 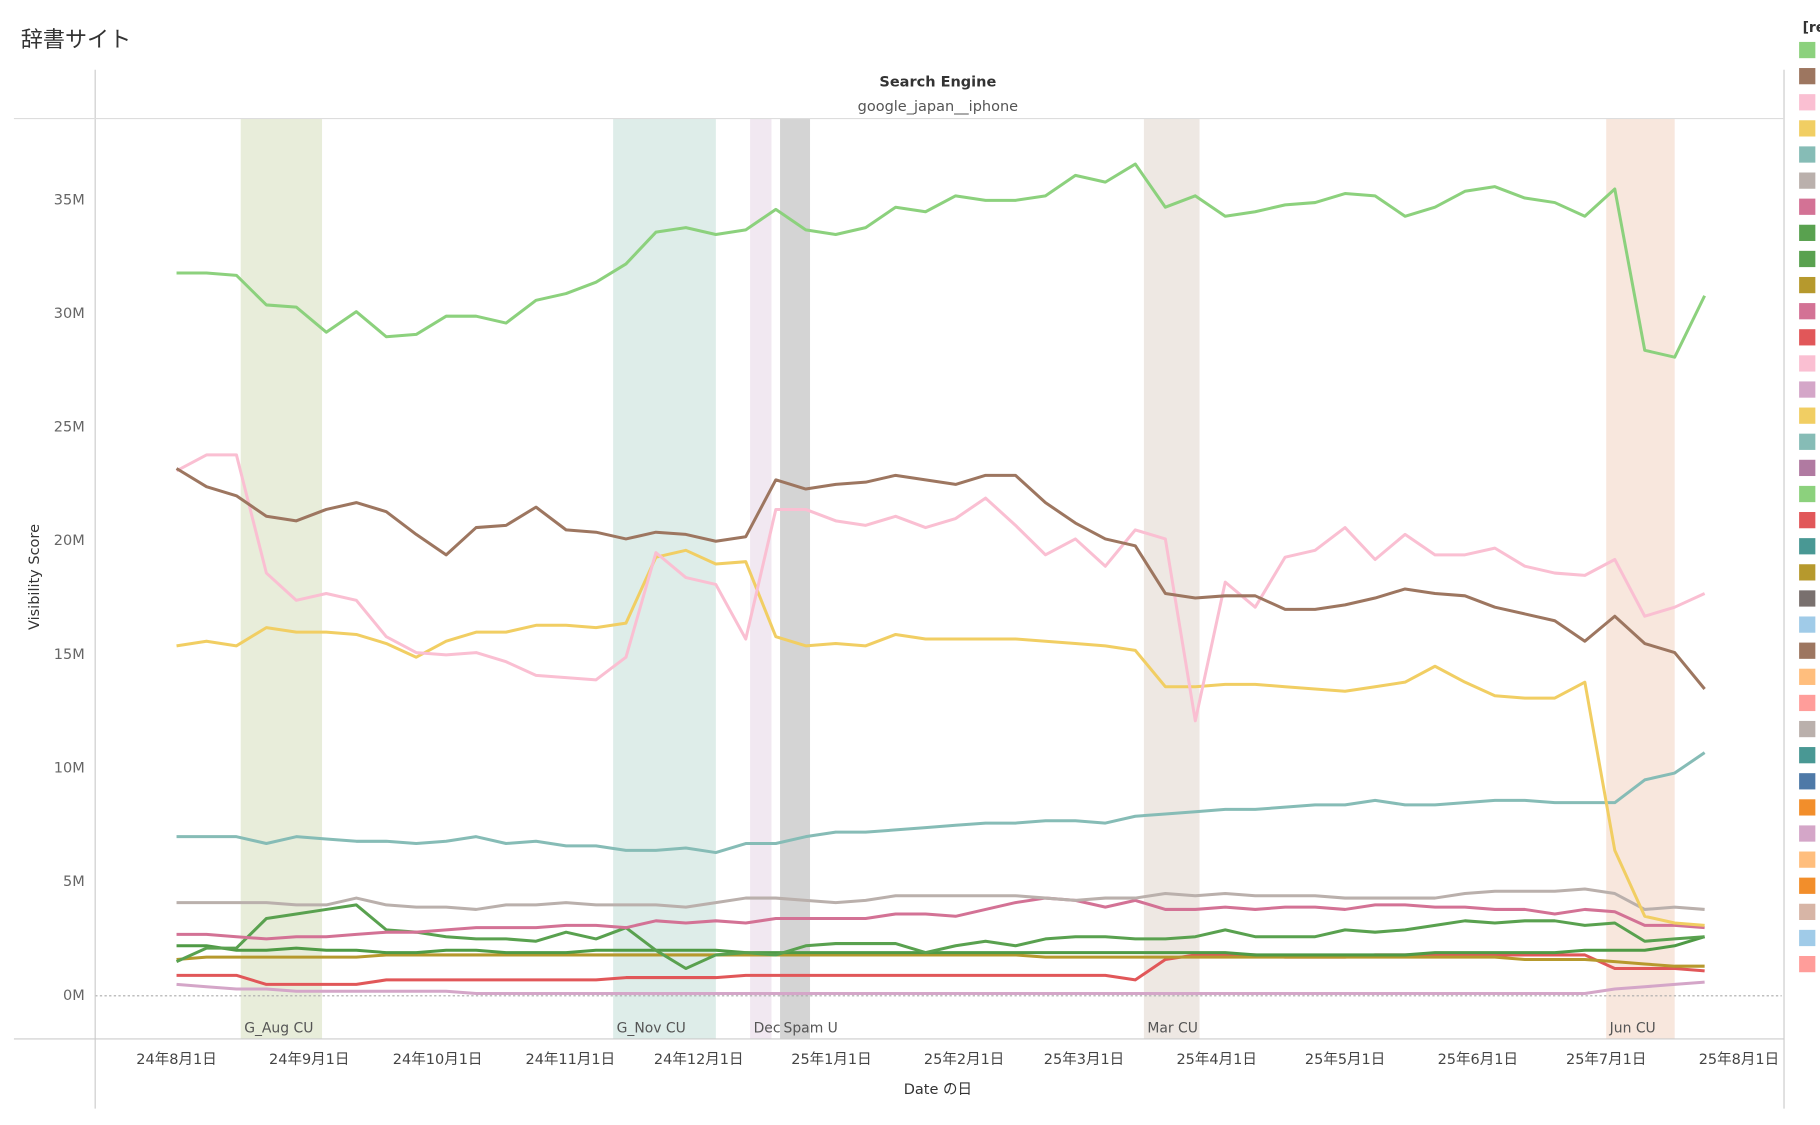 What do you see at coordinates (69, 200) in the screenshot?
I see `y-tick-label: 35M` at bounding box center [69, 200].